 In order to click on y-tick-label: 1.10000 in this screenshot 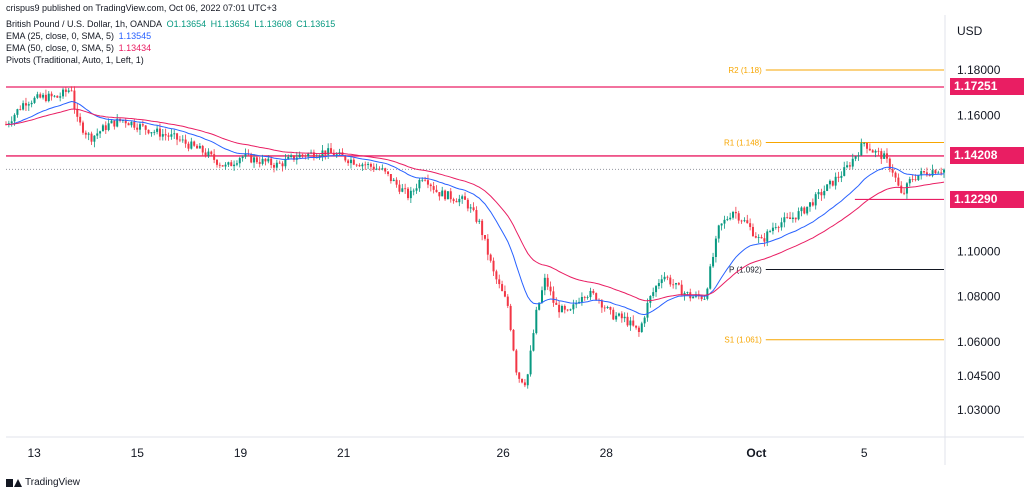, I will do `click(979, 251)`.